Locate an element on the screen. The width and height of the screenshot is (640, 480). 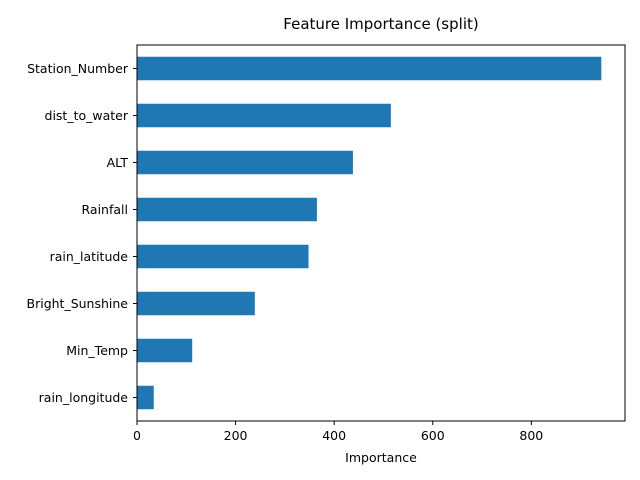
x-tick-label-0: 0 is located at coordinates (137, 435).